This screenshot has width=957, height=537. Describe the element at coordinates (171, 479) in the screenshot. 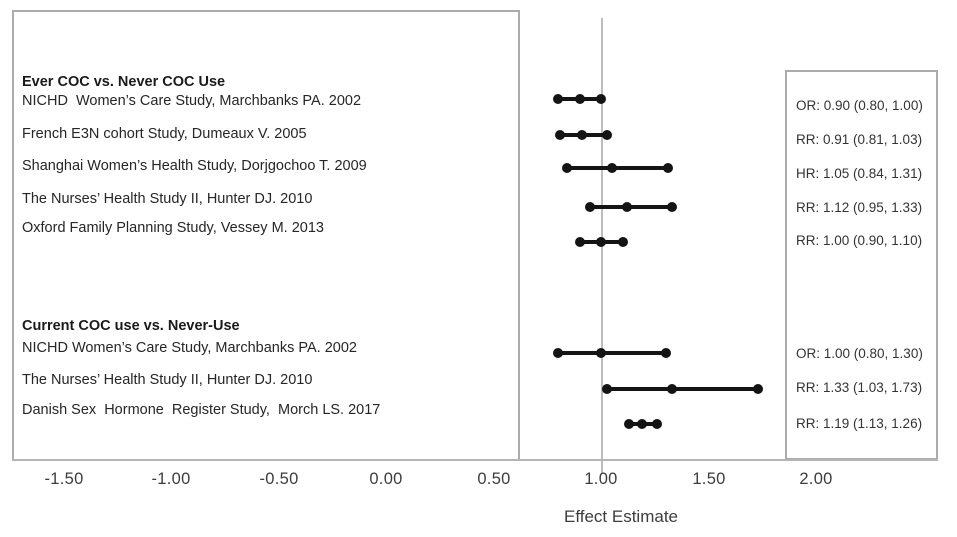

I see `x-axis-tick-label: -1.00` at that location.